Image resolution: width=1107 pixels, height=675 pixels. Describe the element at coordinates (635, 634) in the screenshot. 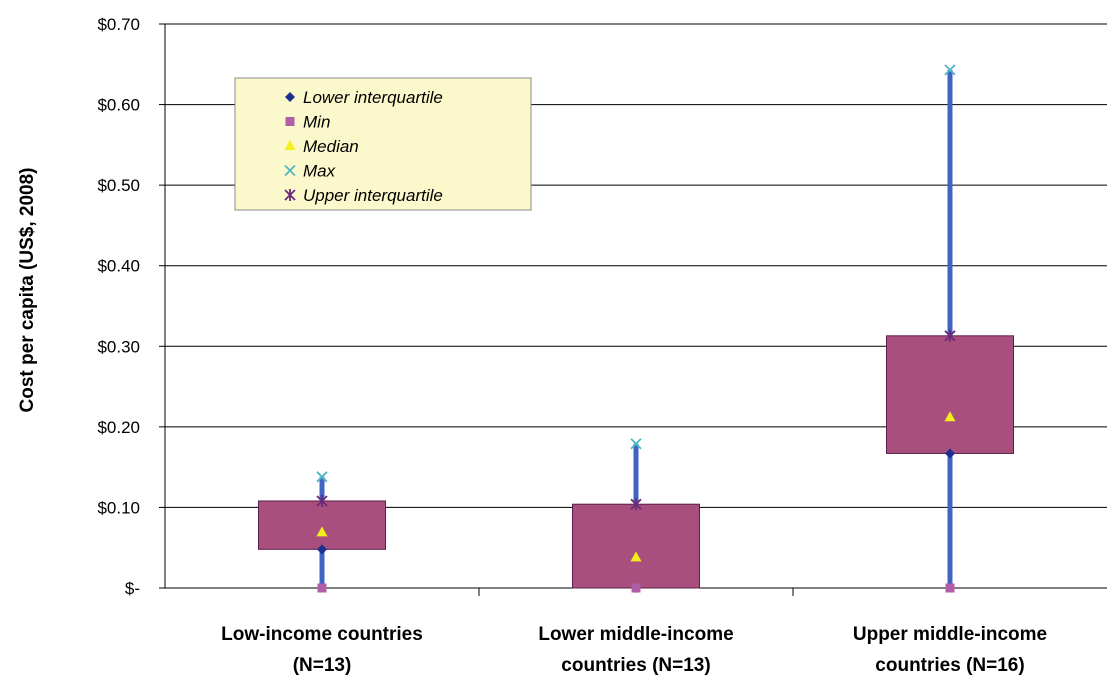

I see `category-label: Lower middle-income` at that location.